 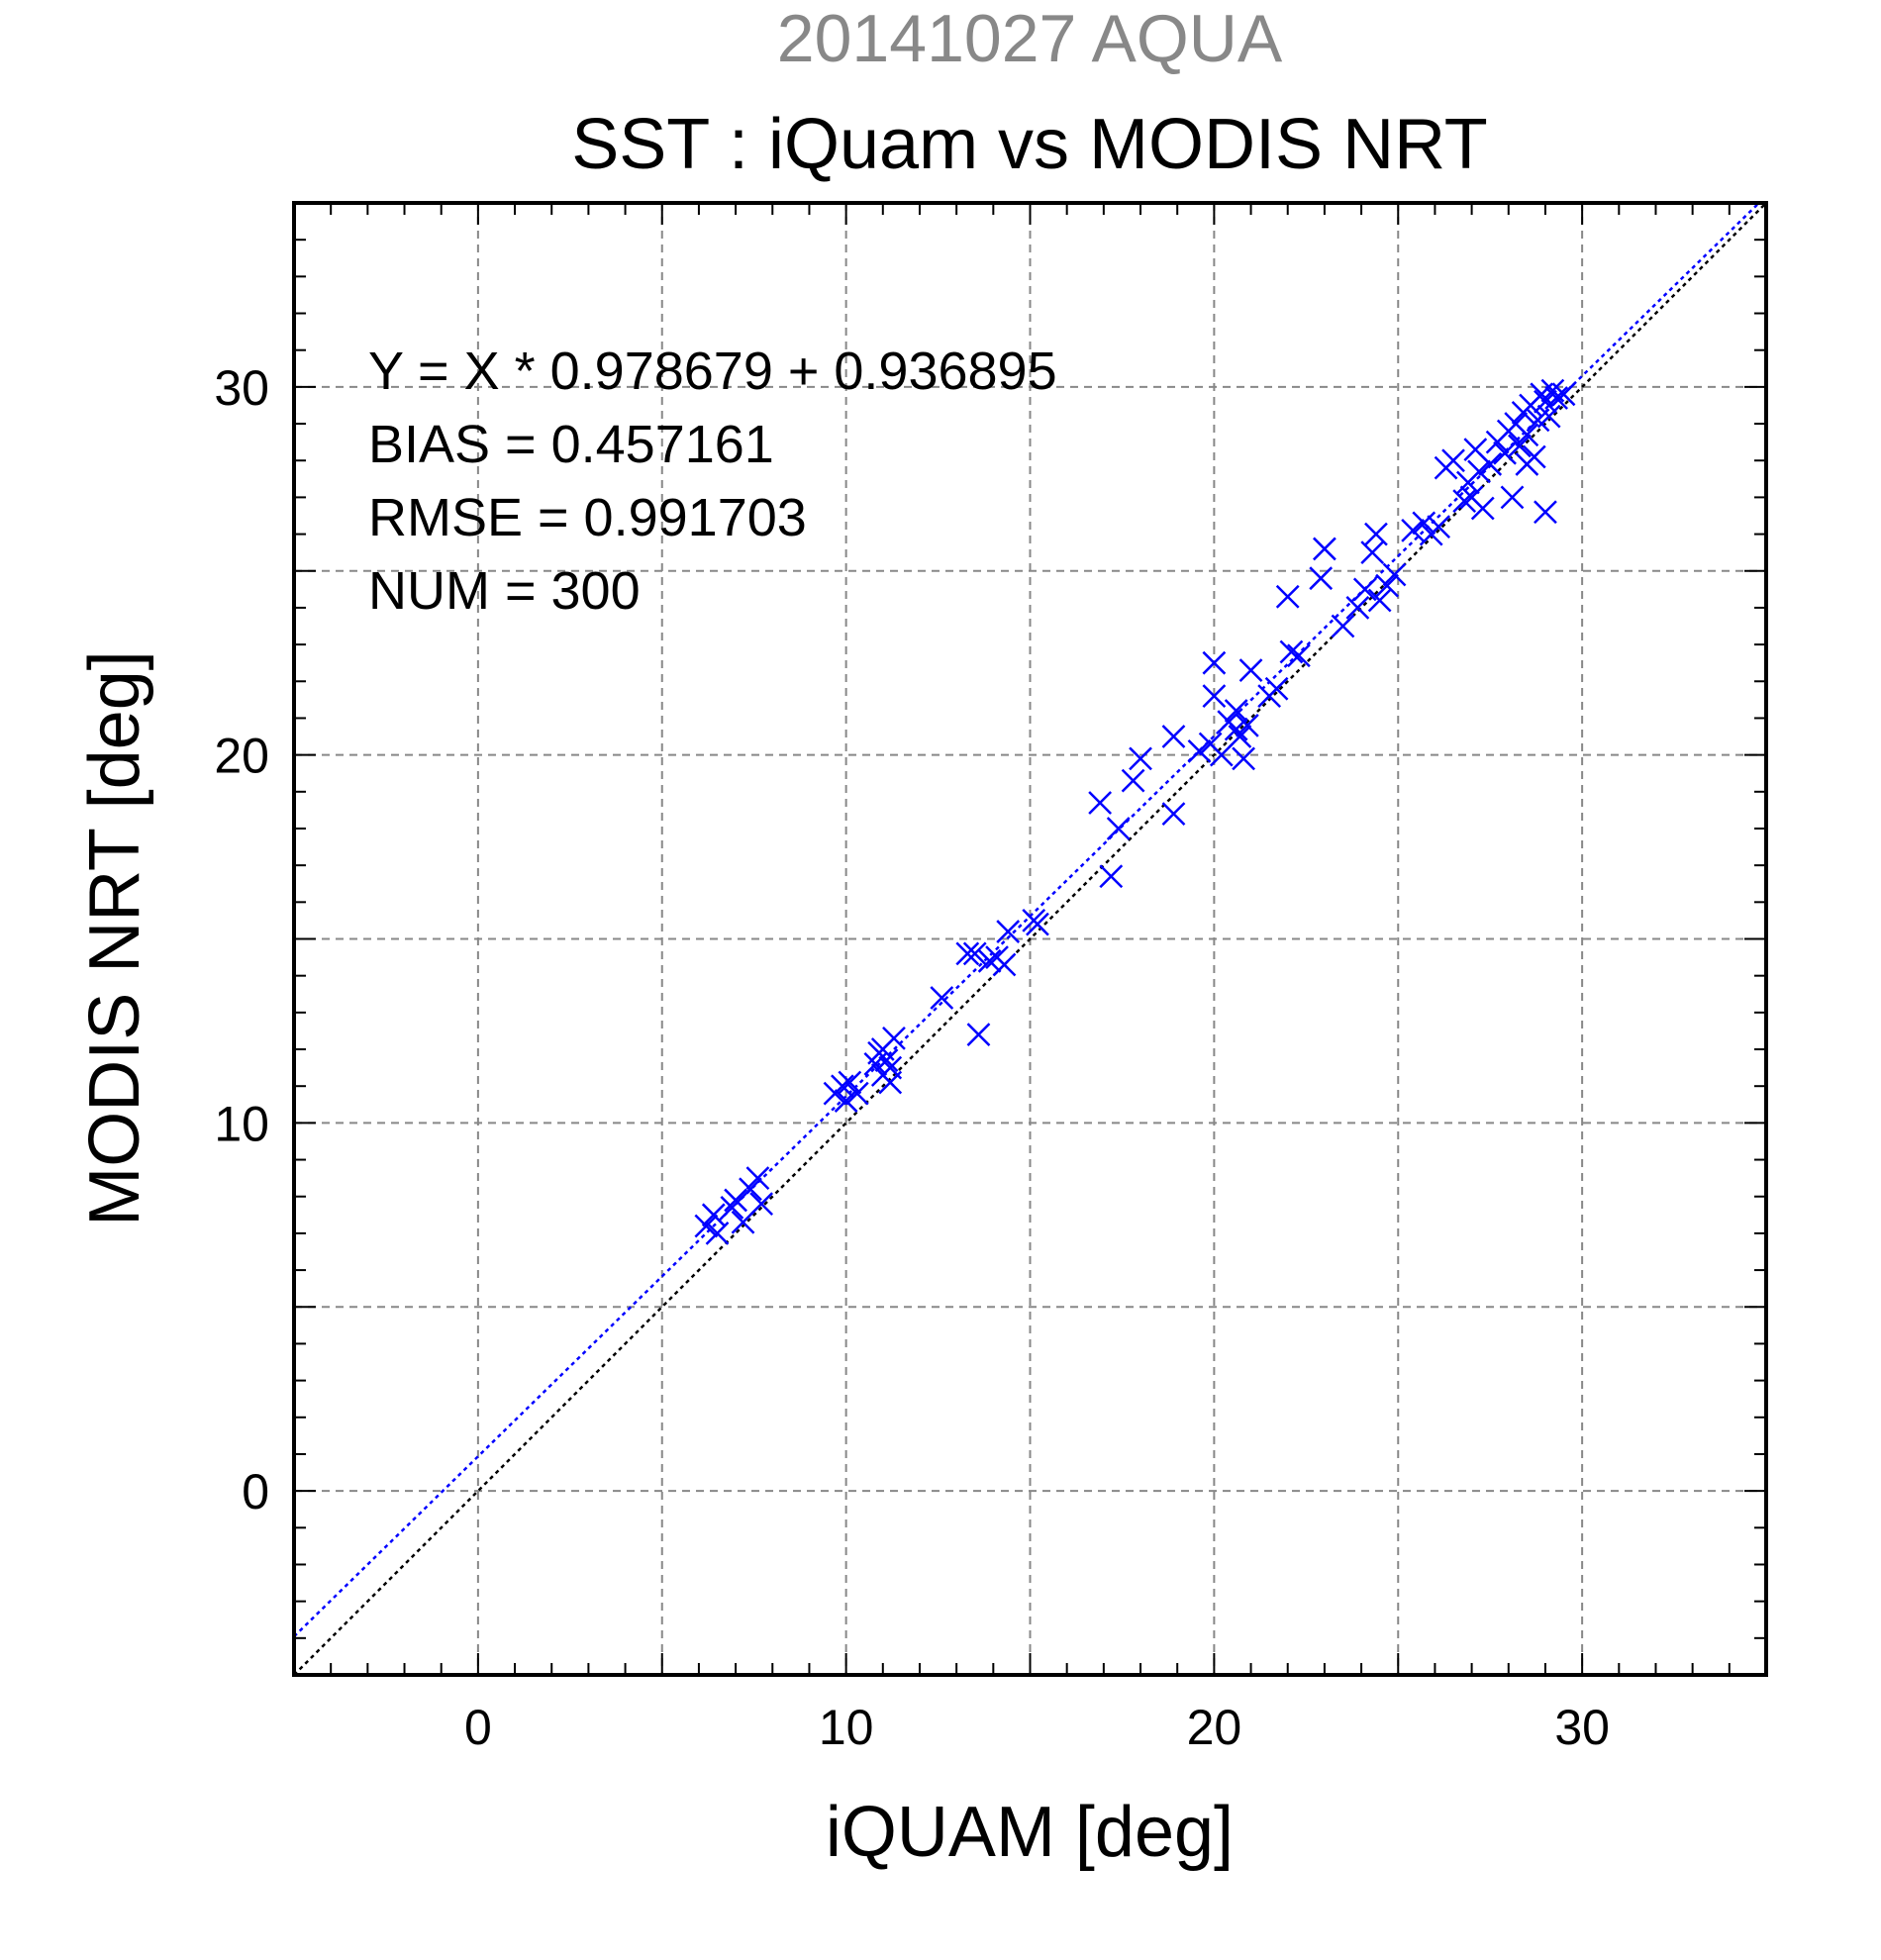 I want to click on y-tick-label: 10, so click(x=242, y=1123).